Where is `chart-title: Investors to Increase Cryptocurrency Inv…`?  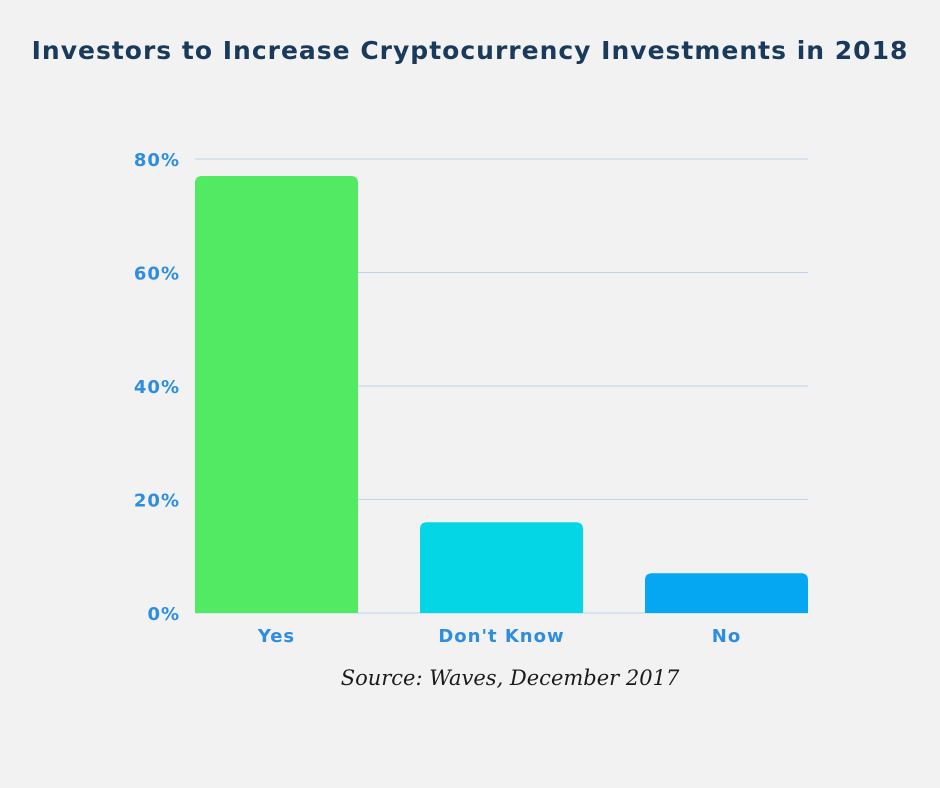 chart-title: Investors to Increase Cryptocurrency Inv… is located at coordinates (470, 50).